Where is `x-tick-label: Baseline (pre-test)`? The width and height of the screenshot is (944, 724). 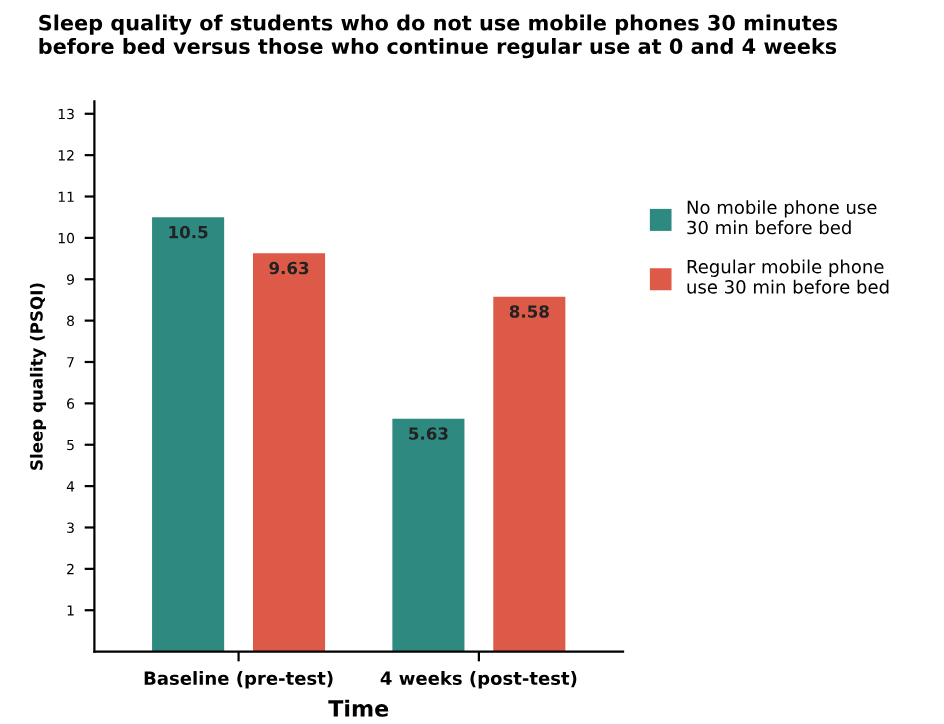
x-tick-label: Baseline (pre-test) is located at coordinates (238, 680).